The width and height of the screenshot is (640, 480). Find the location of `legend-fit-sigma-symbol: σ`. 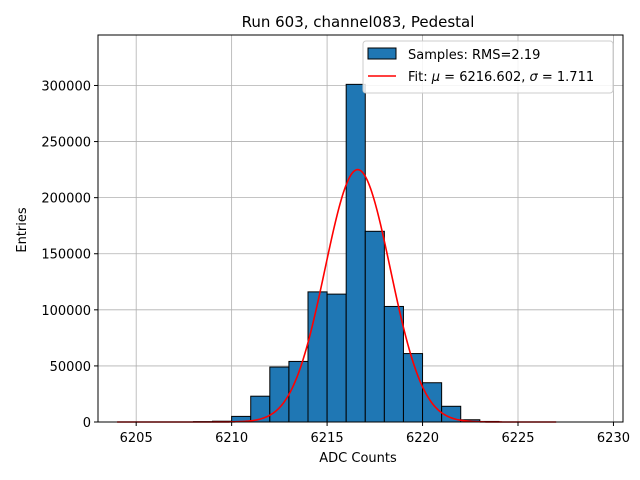

legend-fit-sigma-symbol: σ is located at coordinates (534, 77).